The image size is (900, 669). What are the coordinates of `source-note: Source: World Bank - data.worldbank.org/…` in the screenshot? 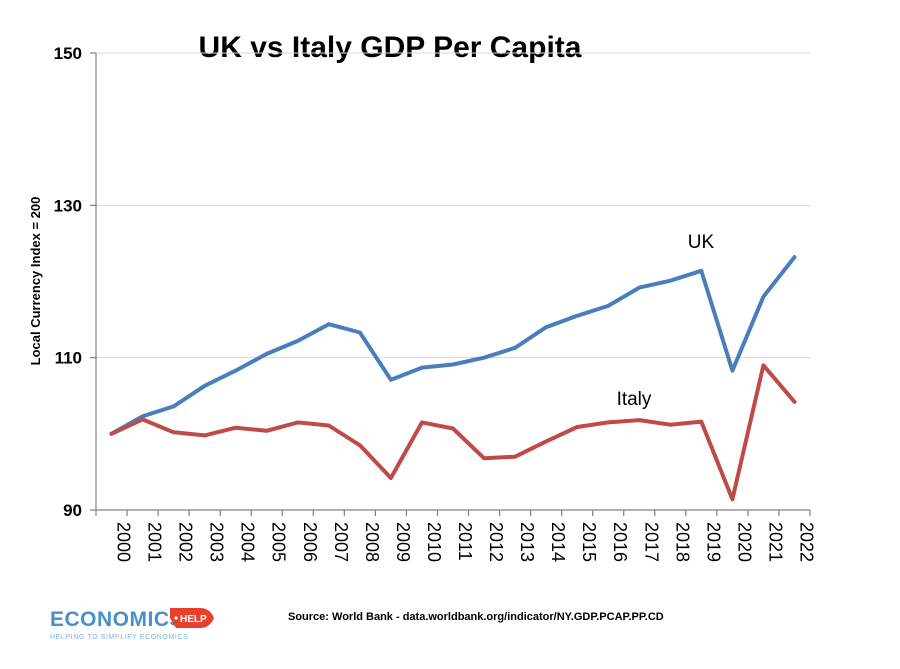 It's located at (476, 617).